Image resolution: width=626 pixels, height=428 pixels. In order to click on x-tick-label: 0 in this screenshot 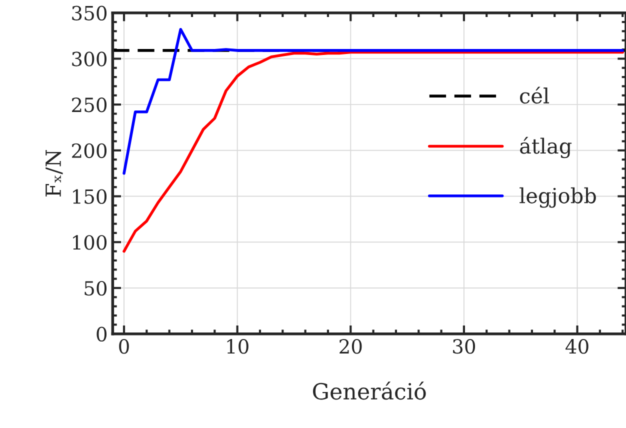, I will do `click(124, 346)`.